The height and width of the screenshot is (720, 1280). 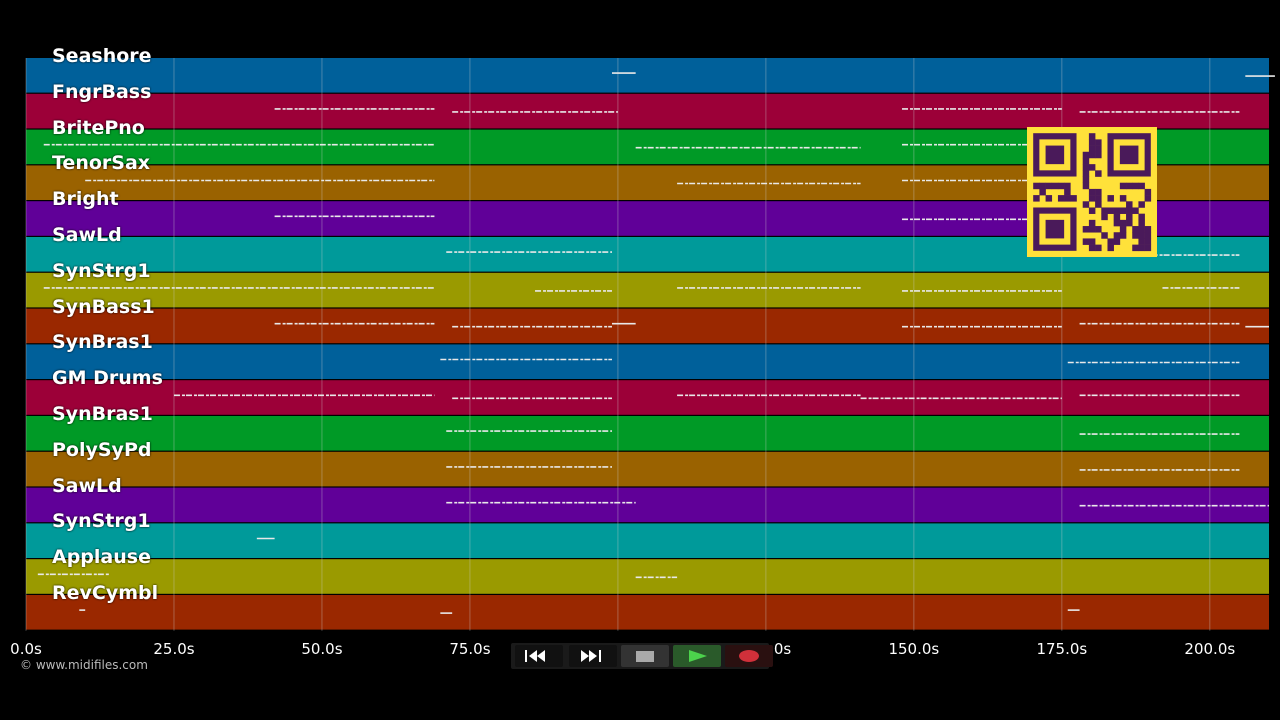 I want to click on stop-icon, so click(x=645, y=656).